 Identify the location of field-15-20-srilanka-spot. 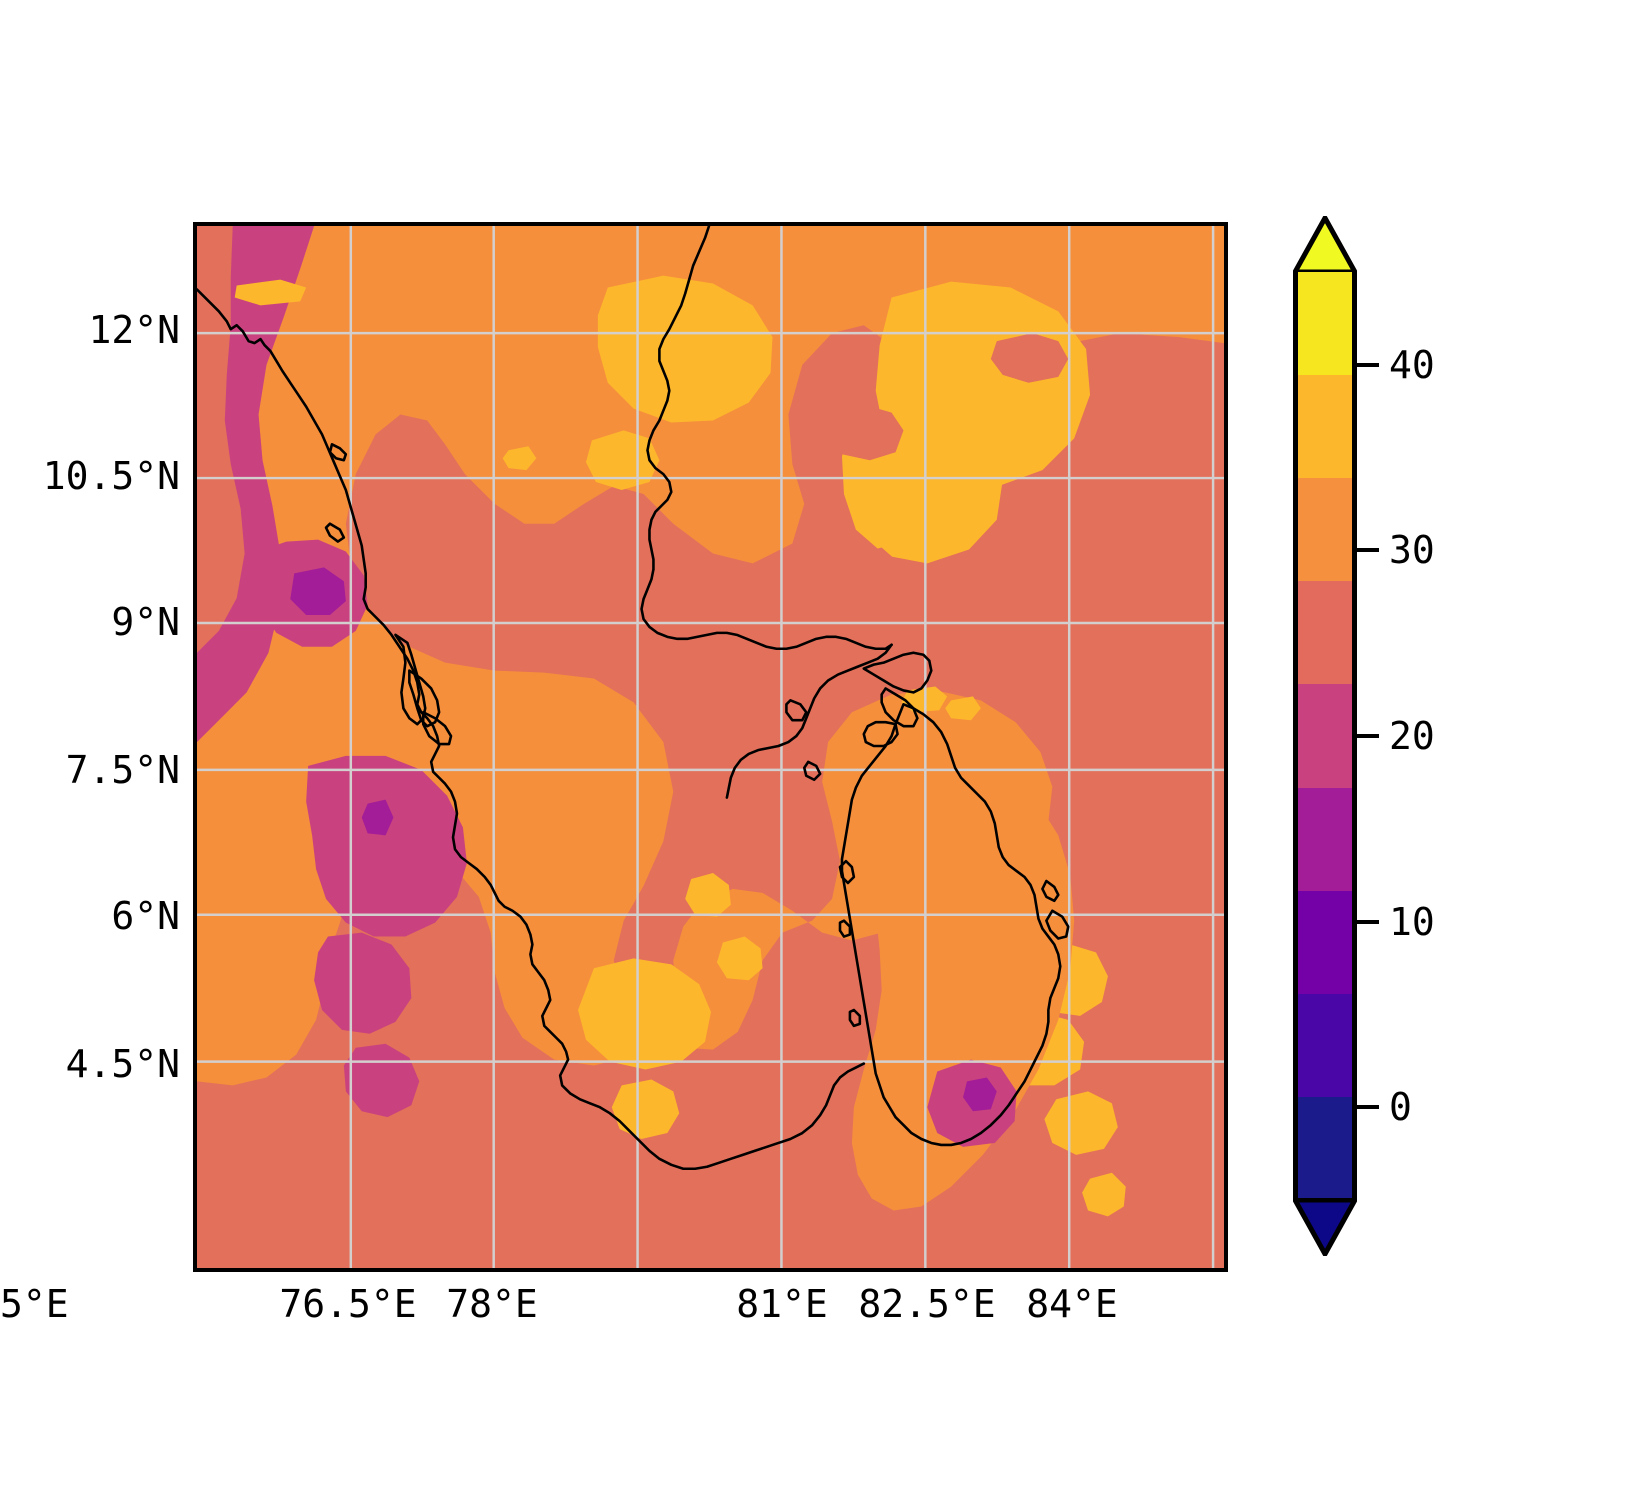
(980, 1094).